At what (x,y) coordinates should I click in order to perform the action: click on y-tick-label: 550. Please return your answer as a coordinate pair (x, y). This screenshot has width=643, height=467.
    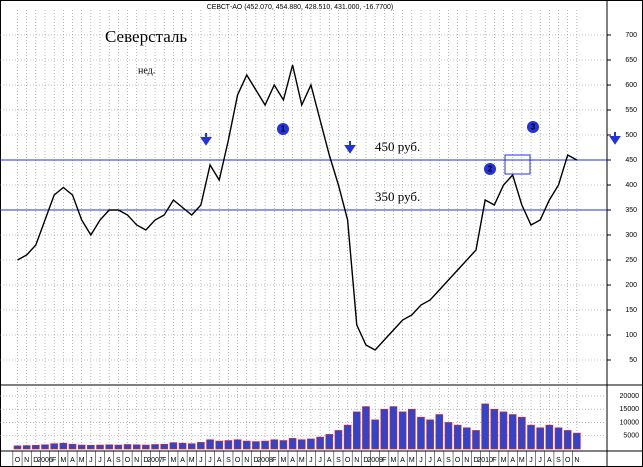
    Looking at the image, I should click on (631, 110).